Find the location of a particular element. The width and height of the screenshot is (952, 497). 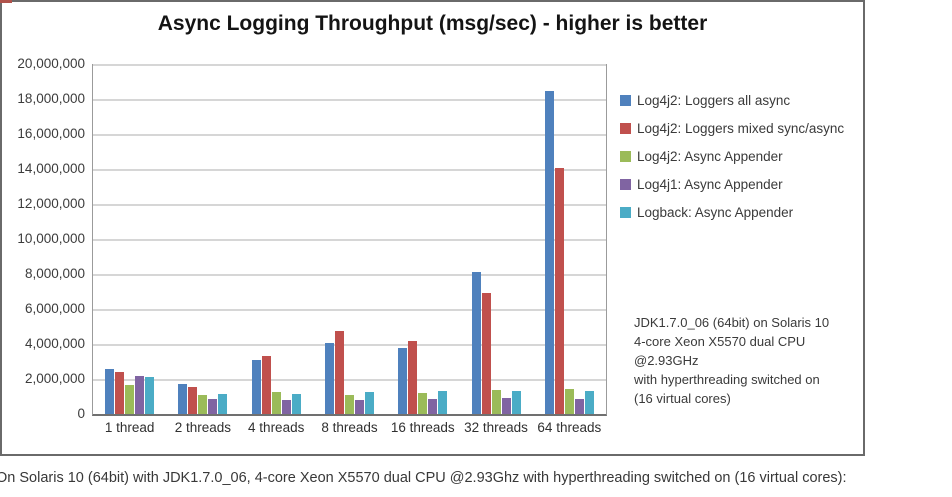

x-tick-label: 2 threads is located at coordinates (203, 427).